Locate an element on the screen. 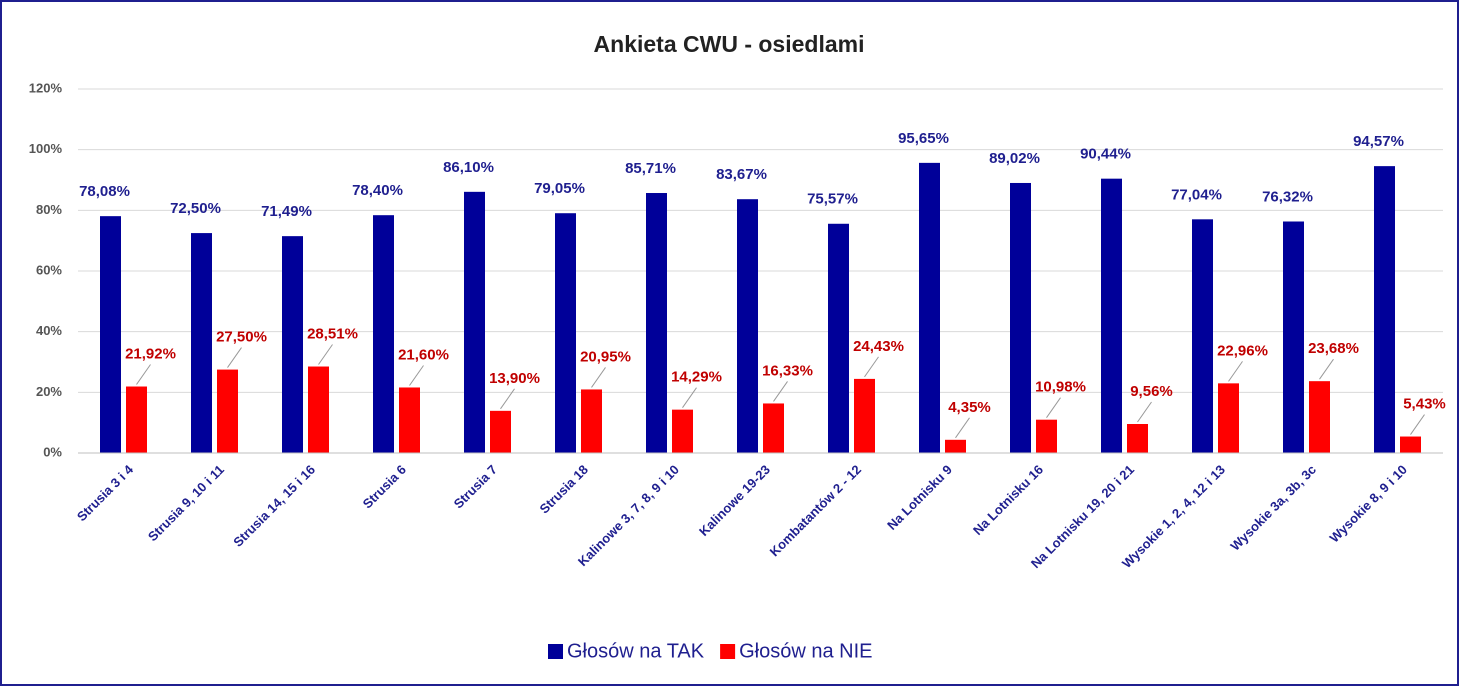  value-label: 21,92% is located at coordinates (150, 353).